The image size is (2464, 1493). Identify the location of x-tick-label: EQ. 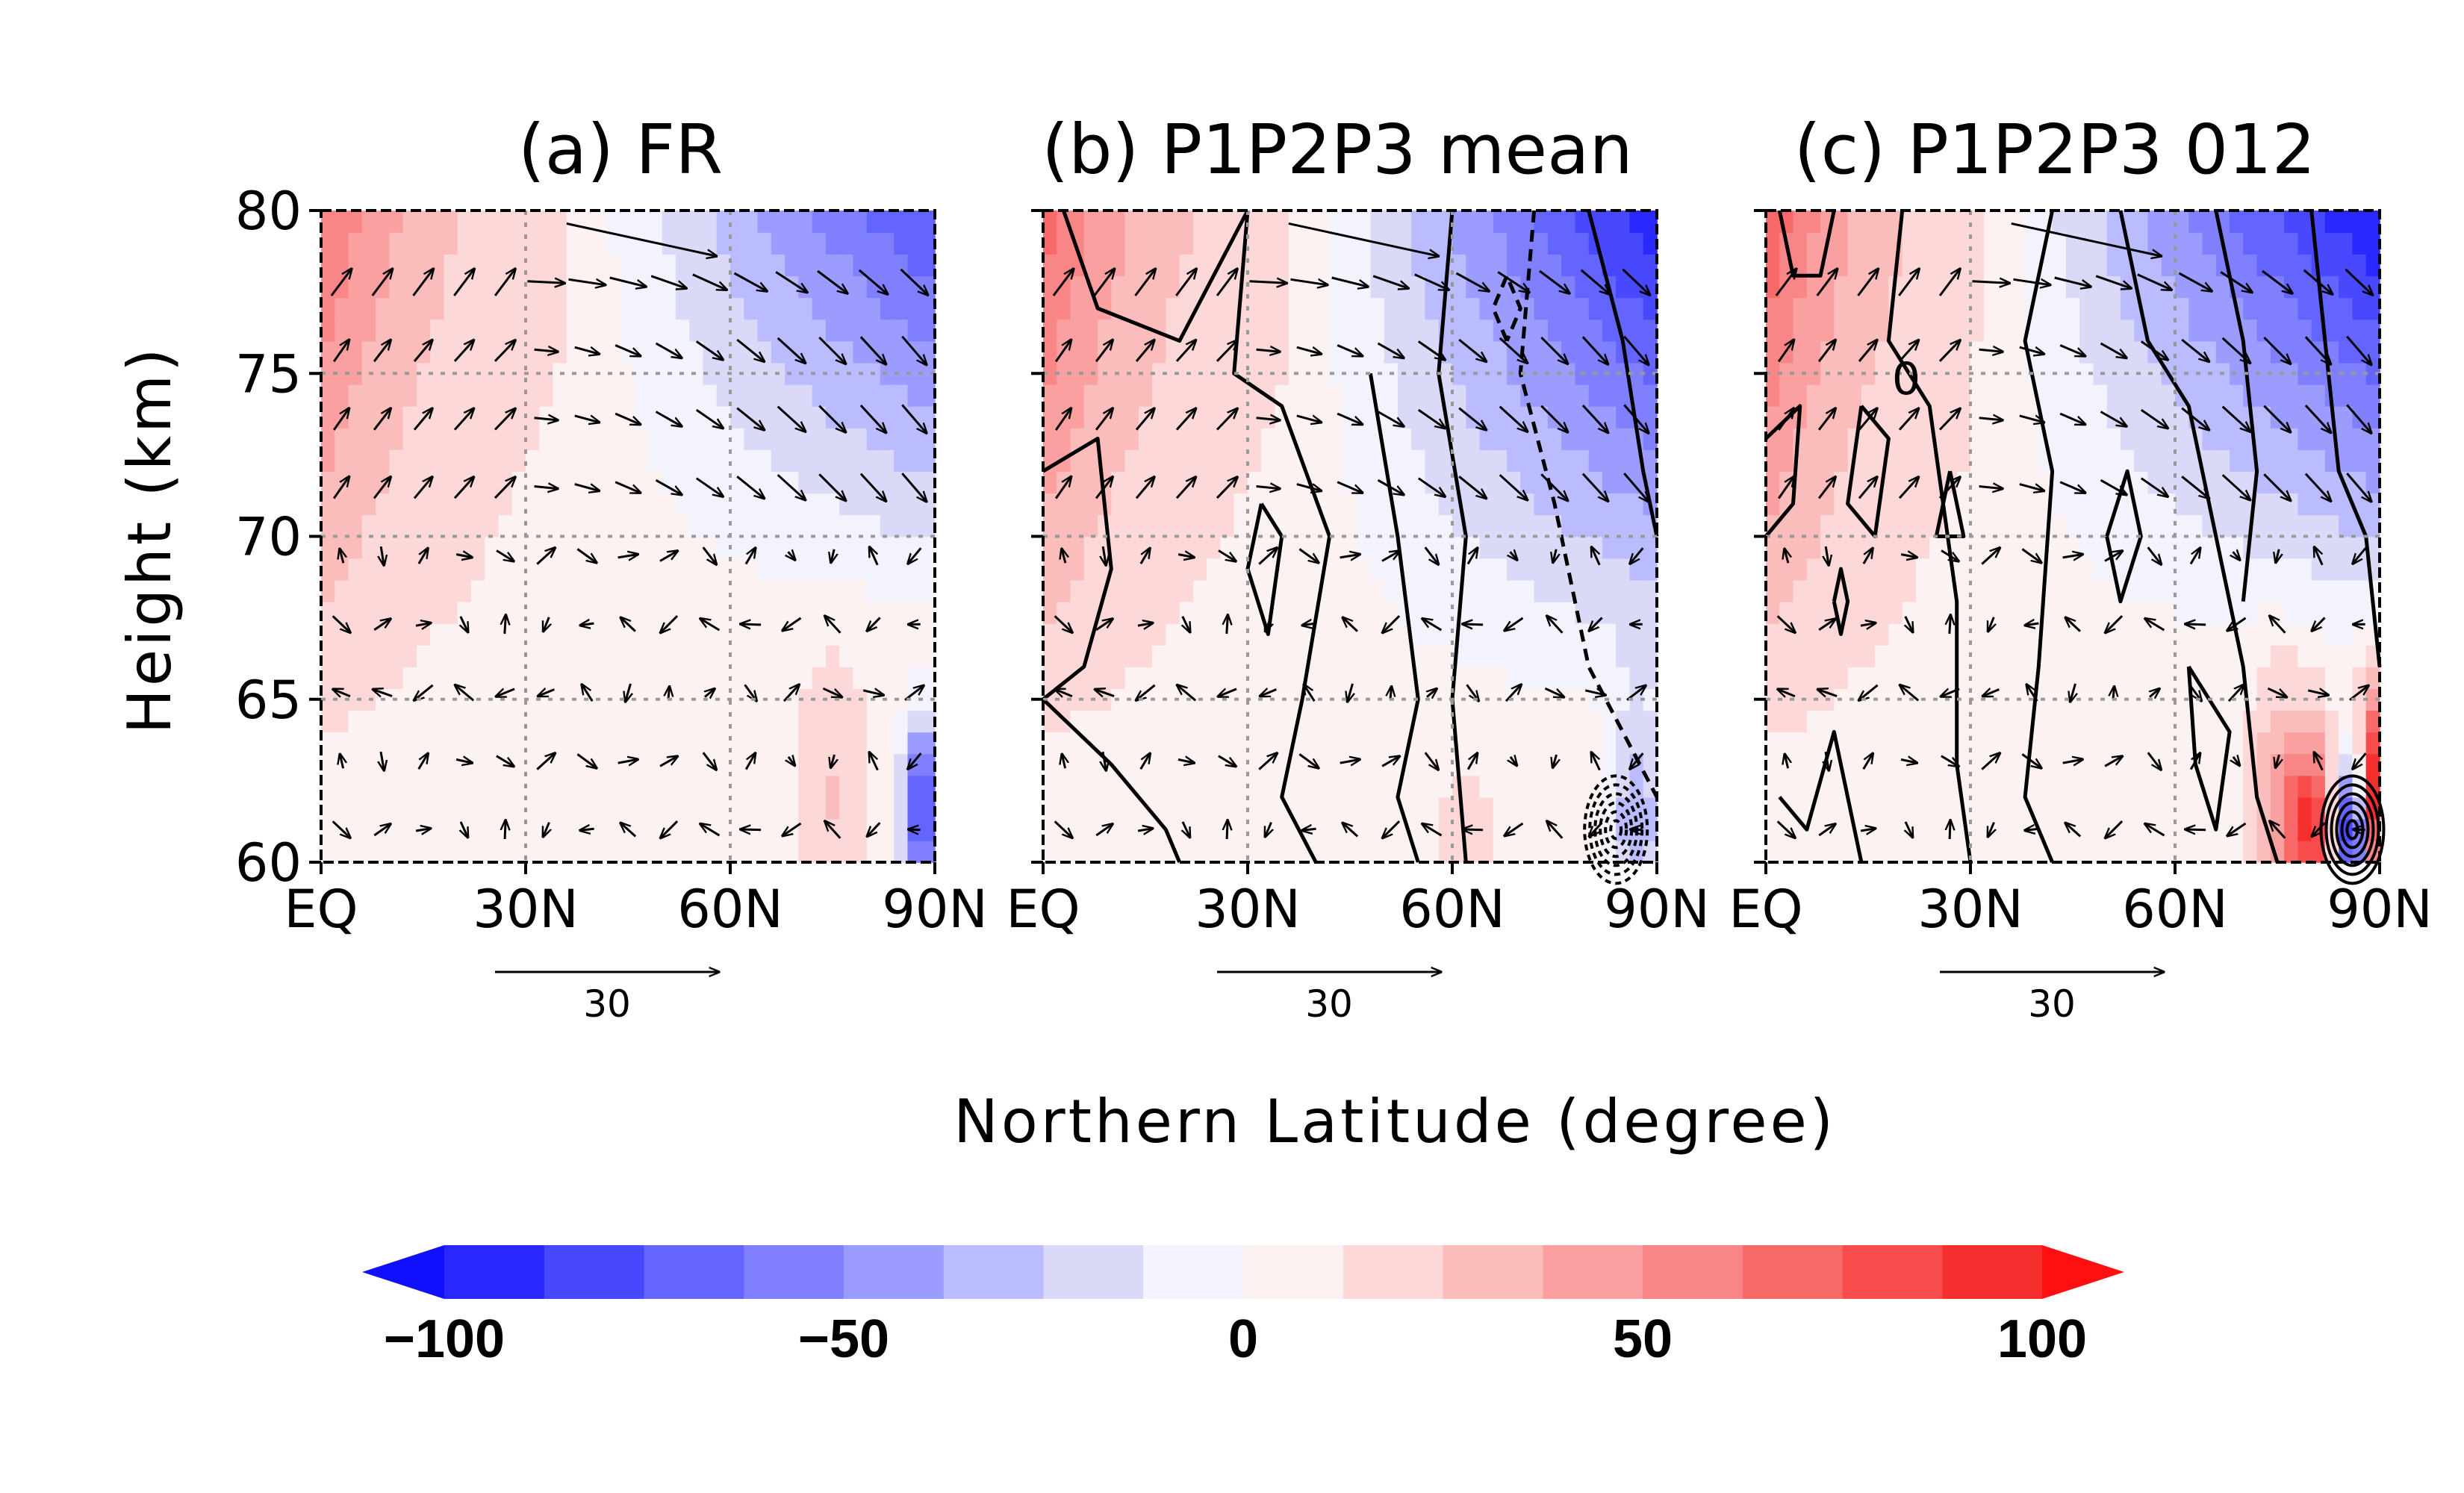
(321, 910).